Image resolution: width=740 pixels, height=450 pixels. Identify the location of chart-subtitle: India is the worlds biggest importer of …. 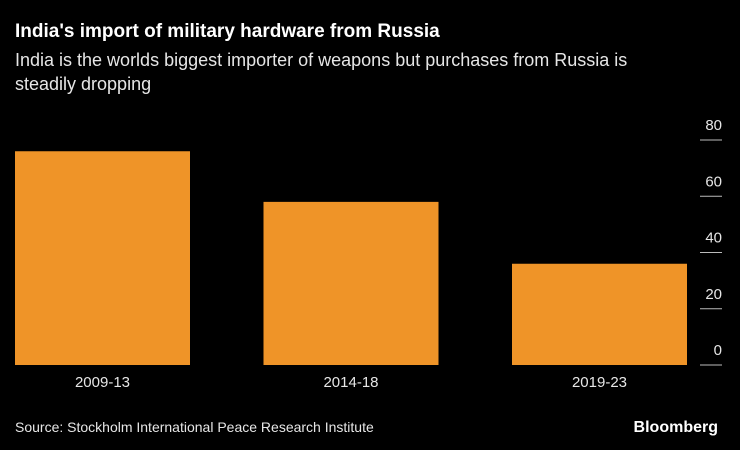
(323, 72).